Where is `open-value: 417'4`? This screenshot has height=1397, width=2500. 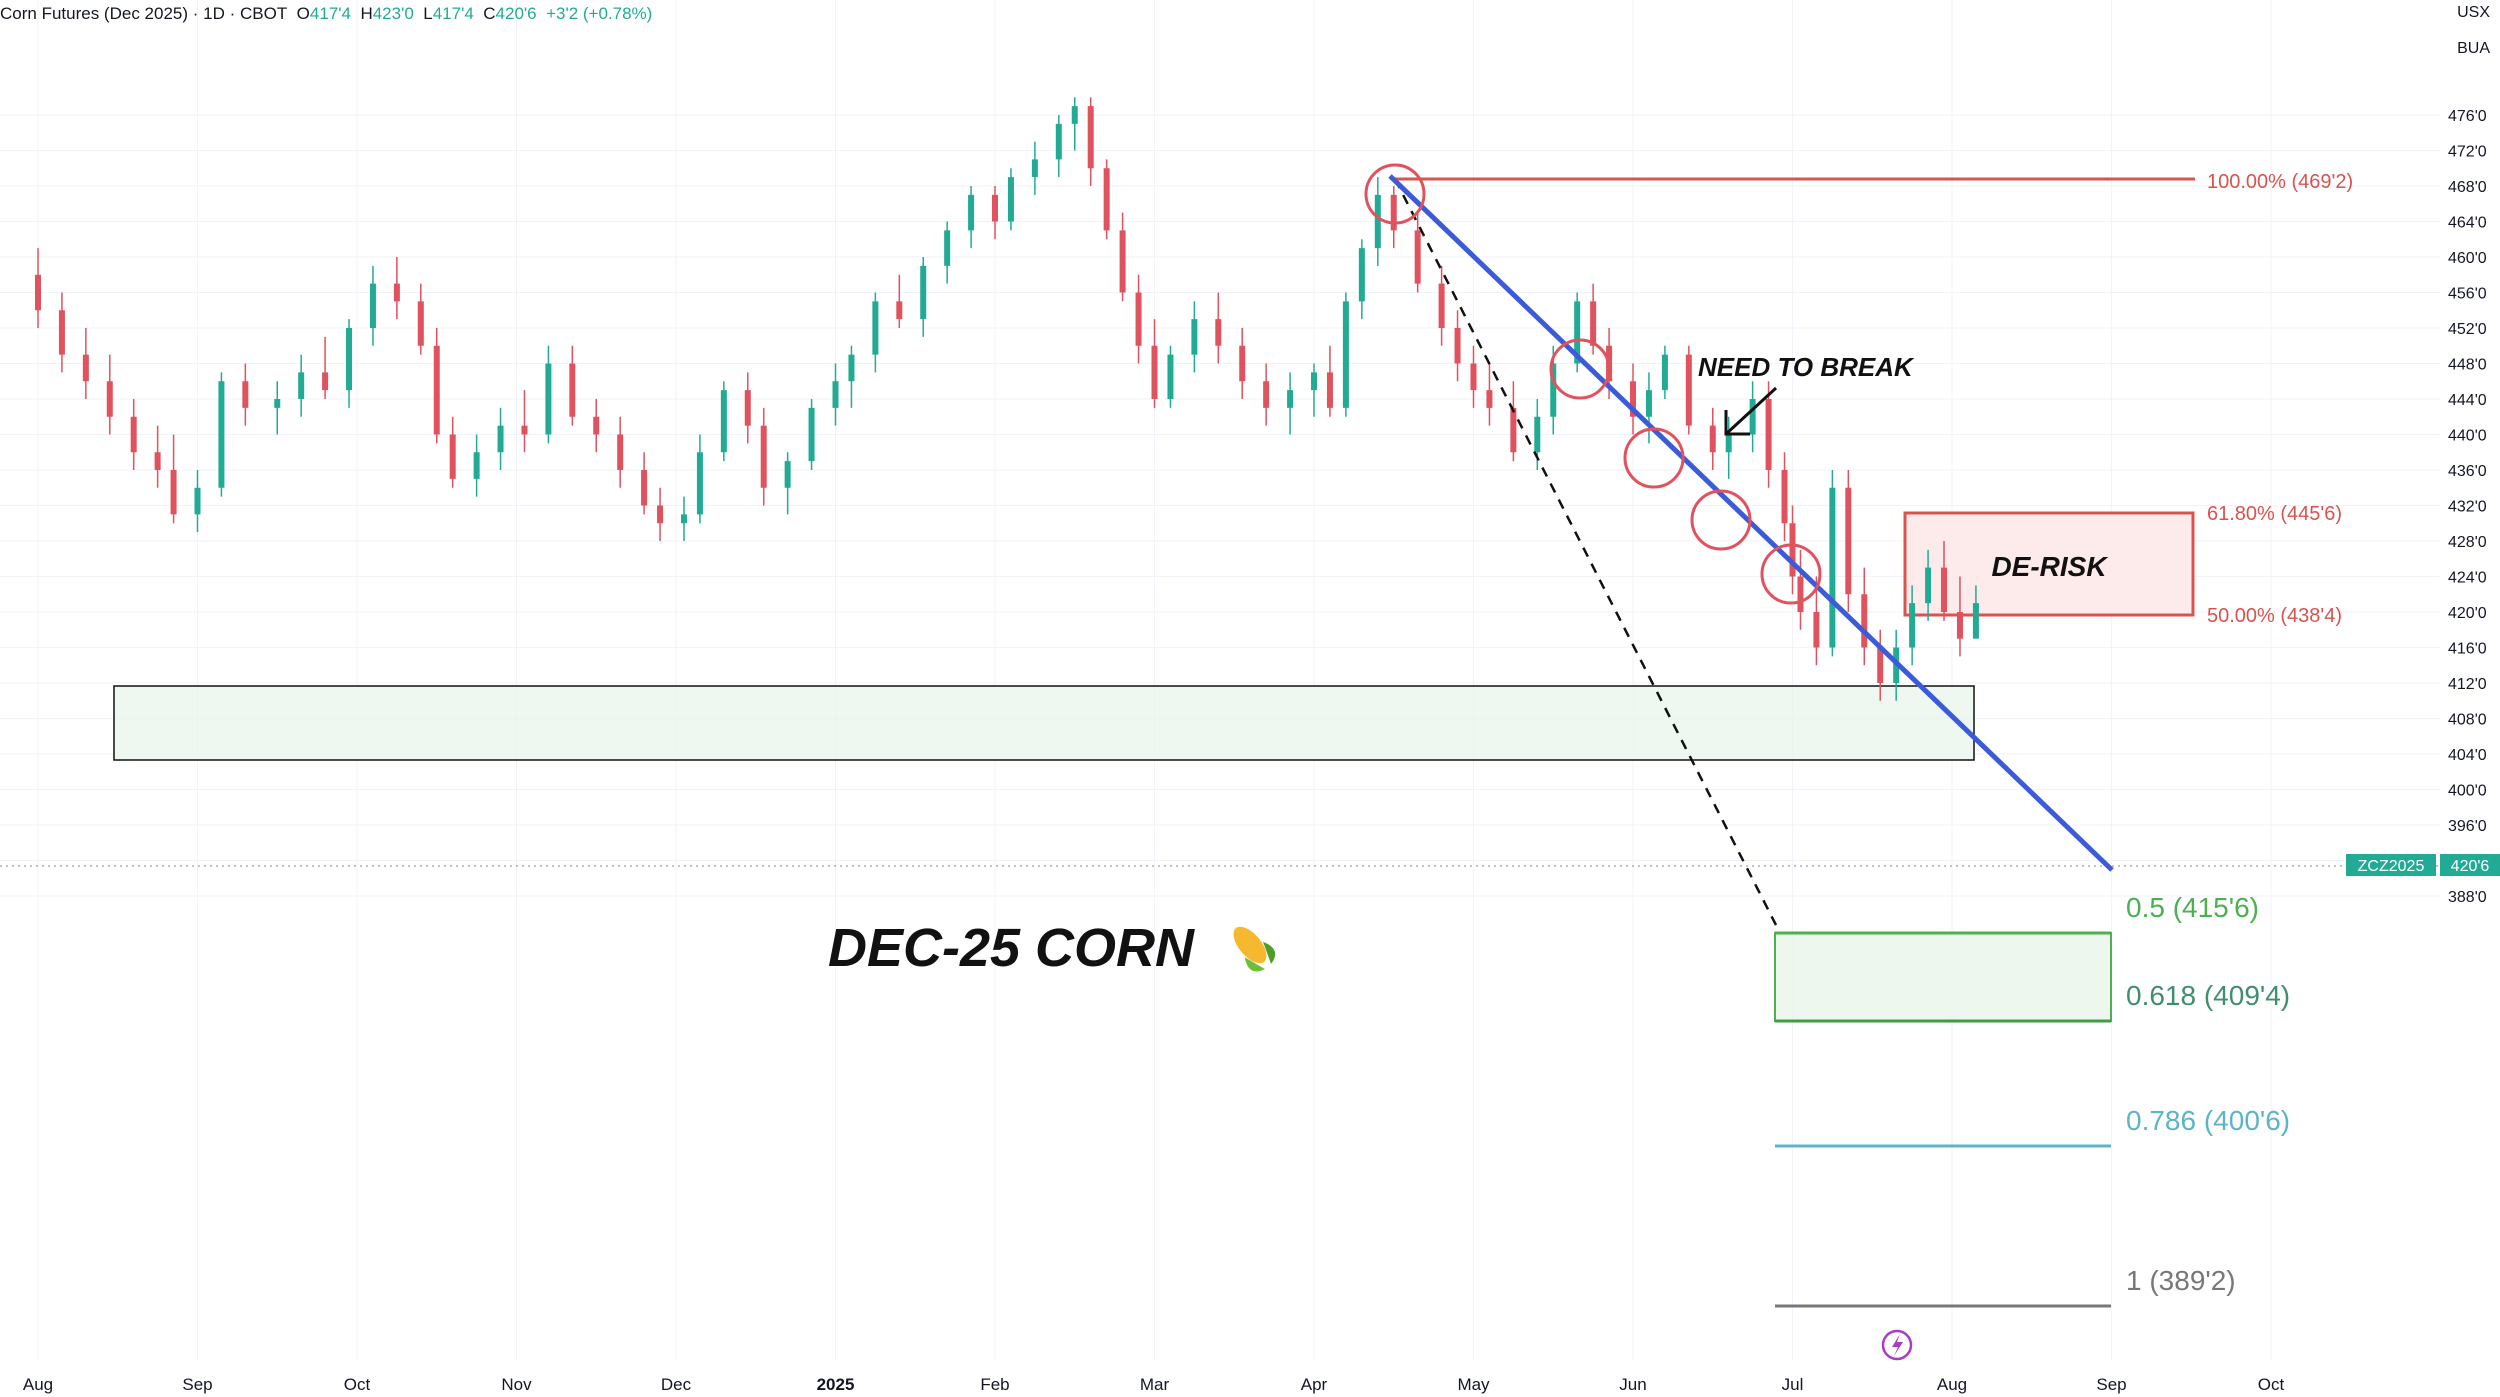 open-value: 417'4 is located at coordinates (330, 13).